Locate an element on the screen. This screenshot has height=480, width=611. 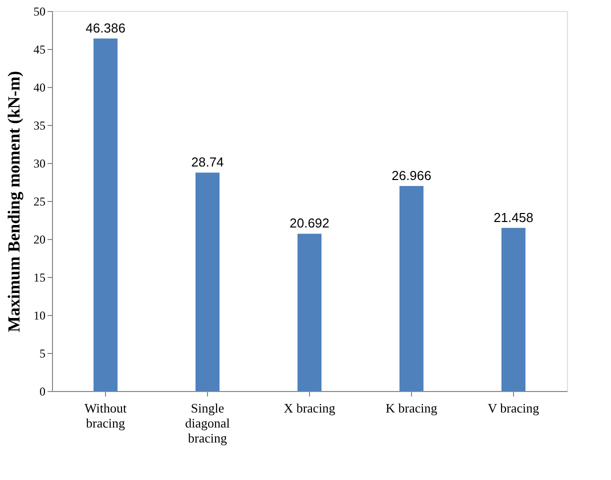
y-axis-title: Maximum Bending moment (kN-m) is located at coordinates (14, 201).